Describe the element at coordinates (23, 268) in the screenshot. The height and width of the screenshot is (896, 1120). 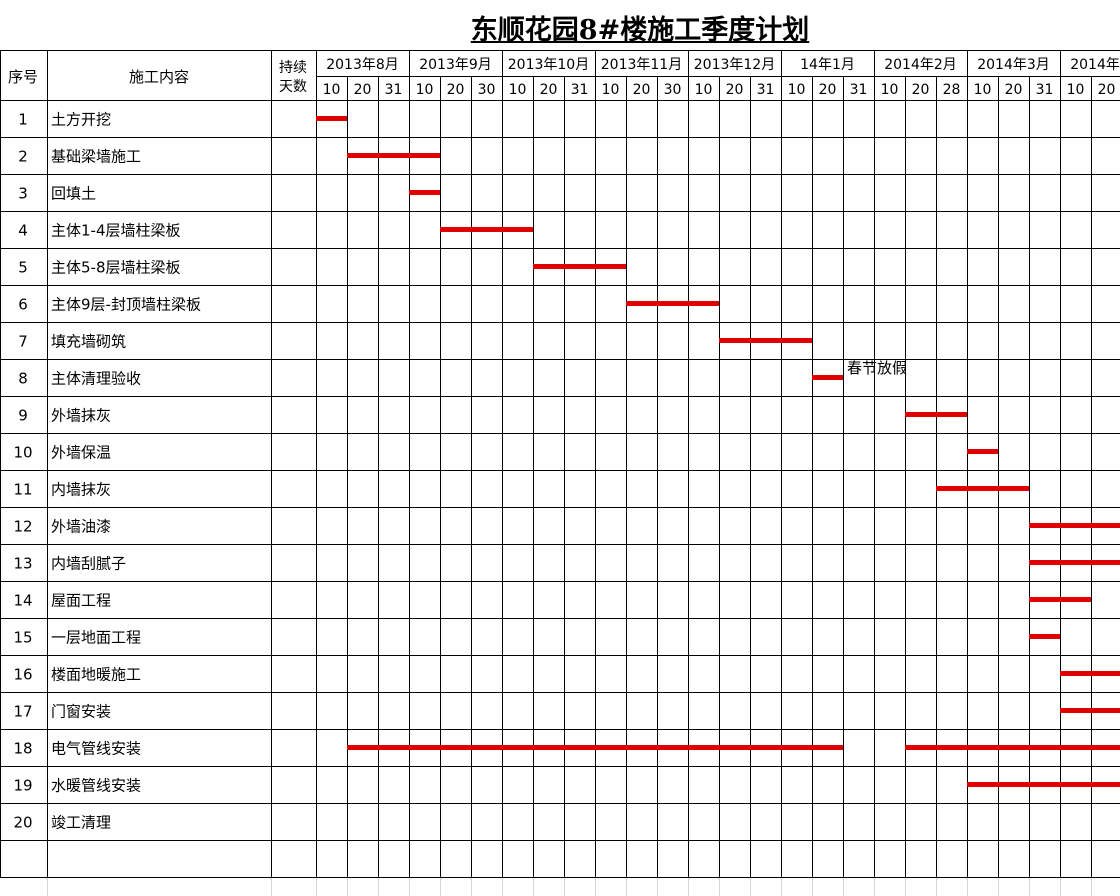
I see `task-seq: 5` at that location.